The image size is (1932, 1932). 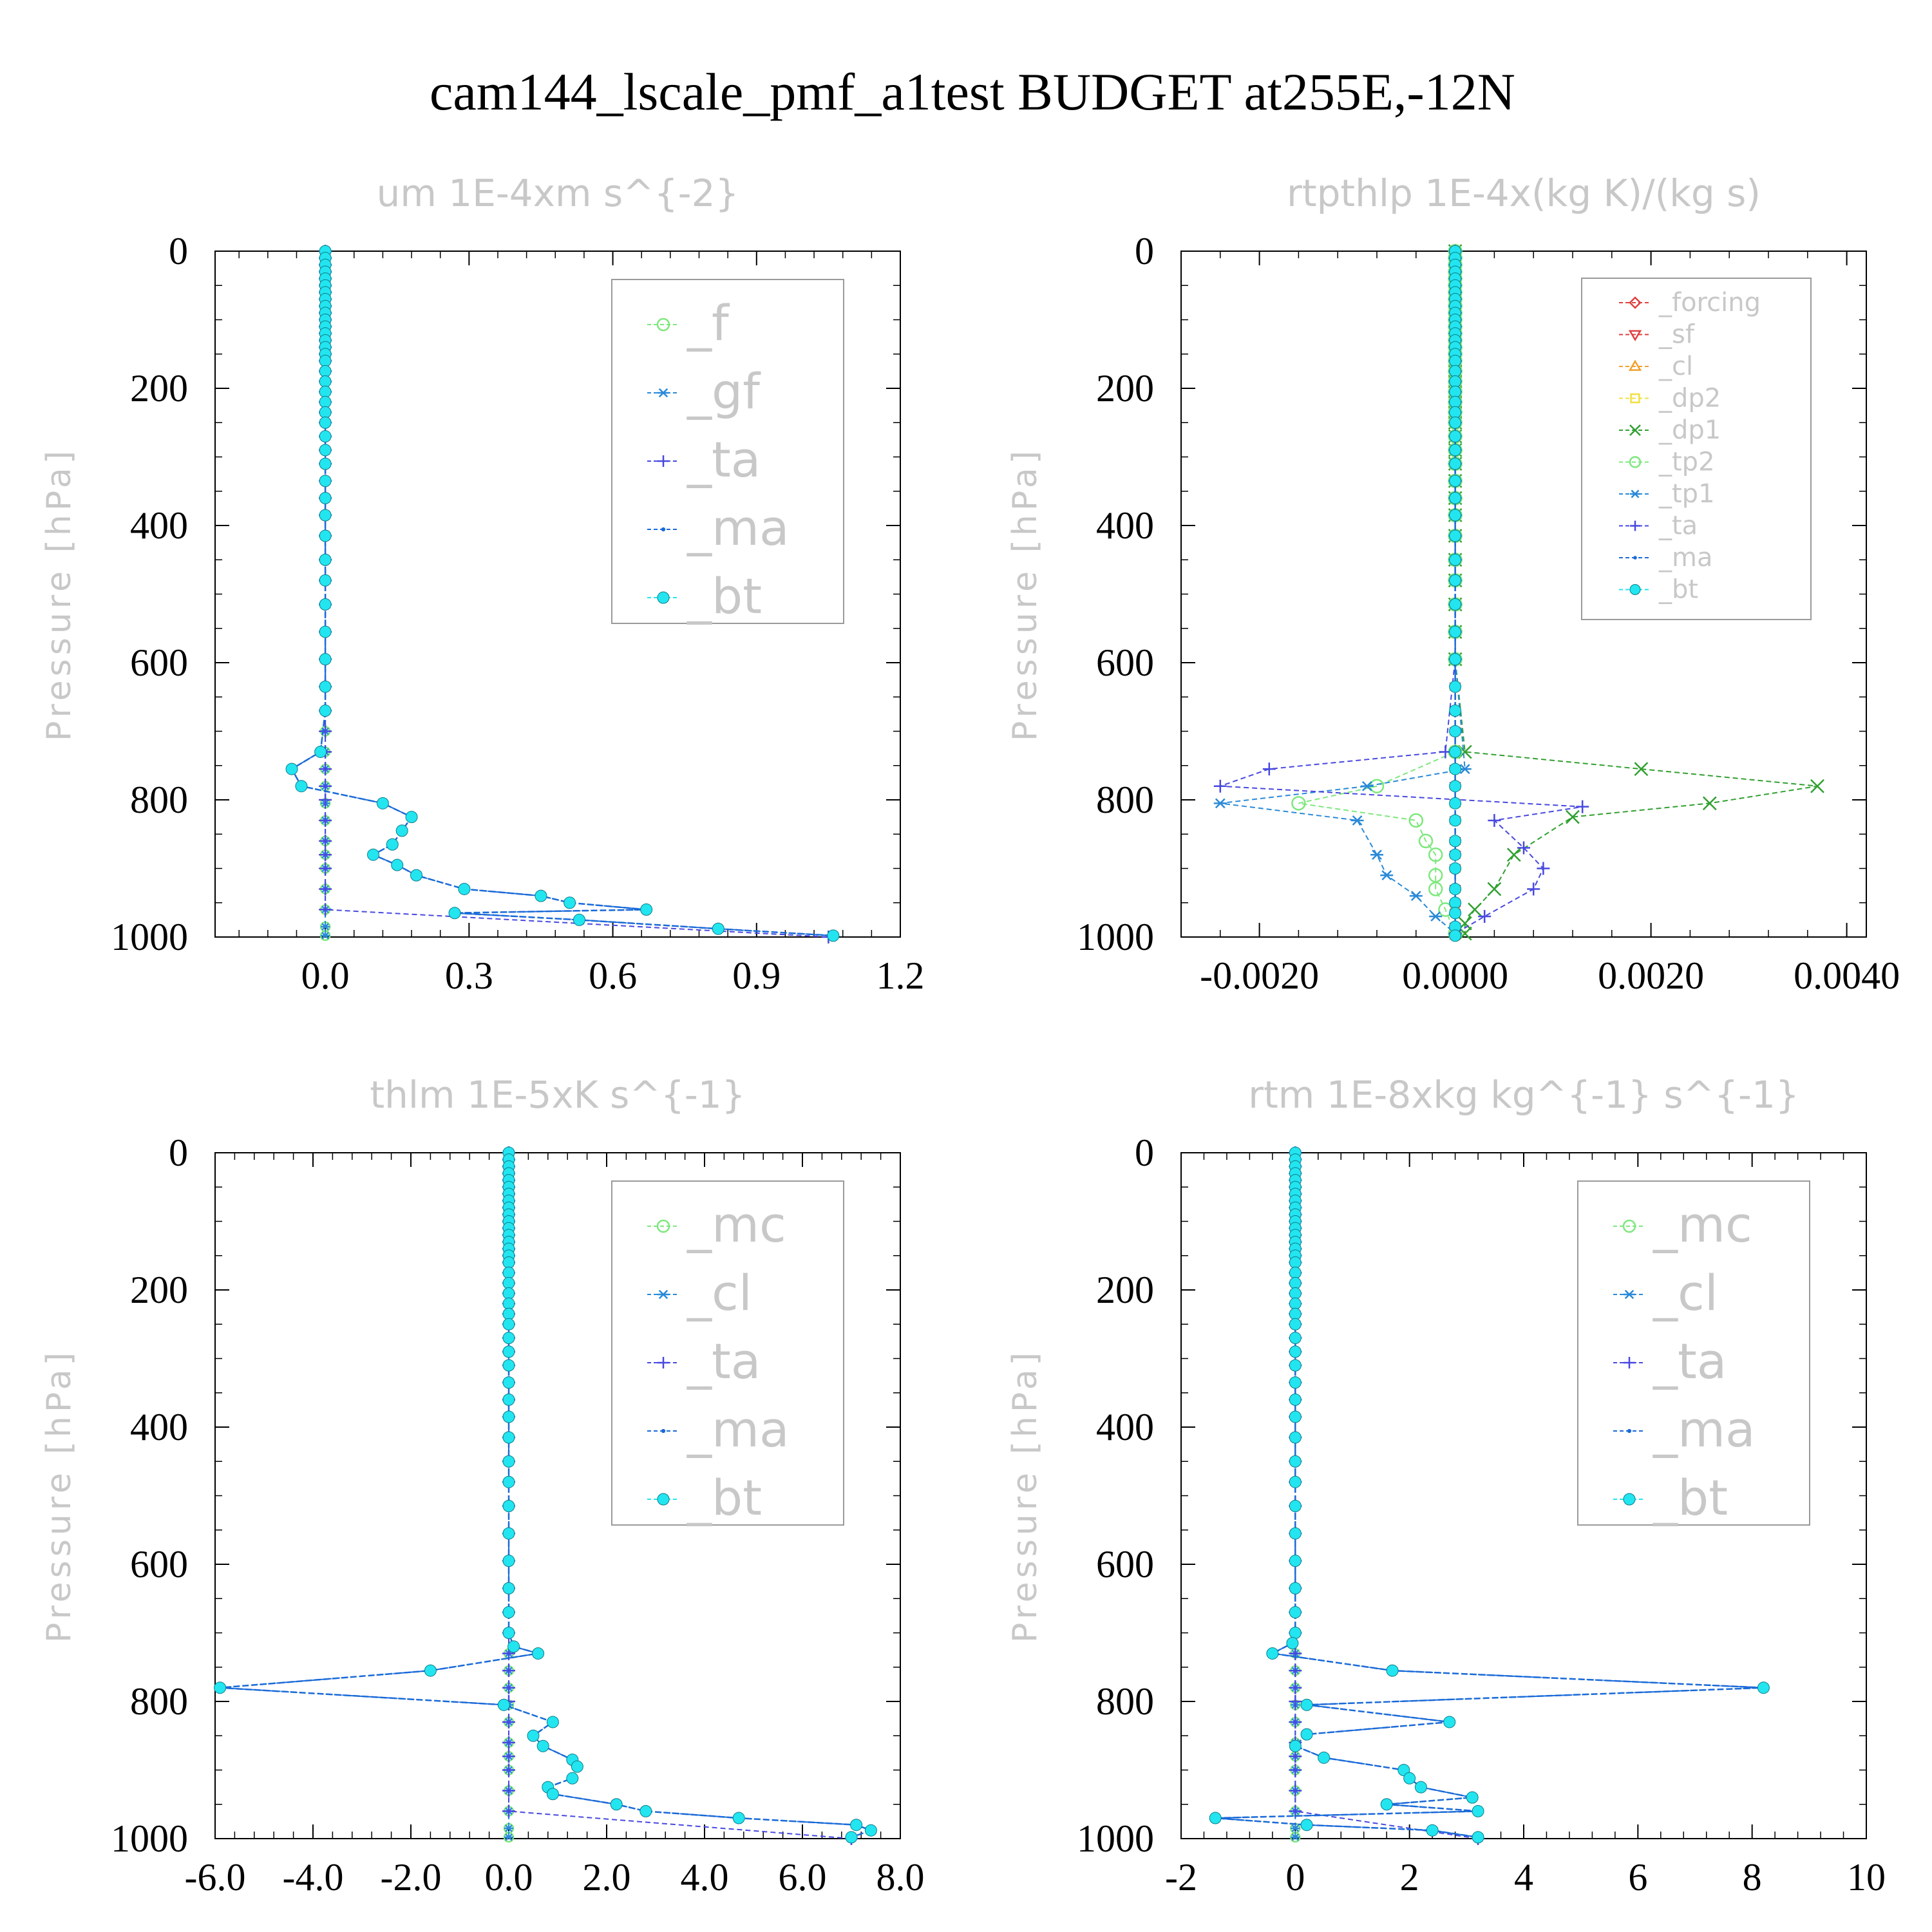 I want to click on panel-title: thlm 1E-5xK s^{-1}, so click(x=557, y=1095).